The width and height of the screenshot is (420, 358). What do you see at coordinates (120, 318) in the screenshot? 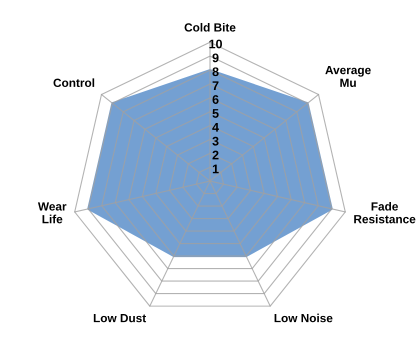
I see `spoke-label: Low Dust` at bounding box center [120, 318].